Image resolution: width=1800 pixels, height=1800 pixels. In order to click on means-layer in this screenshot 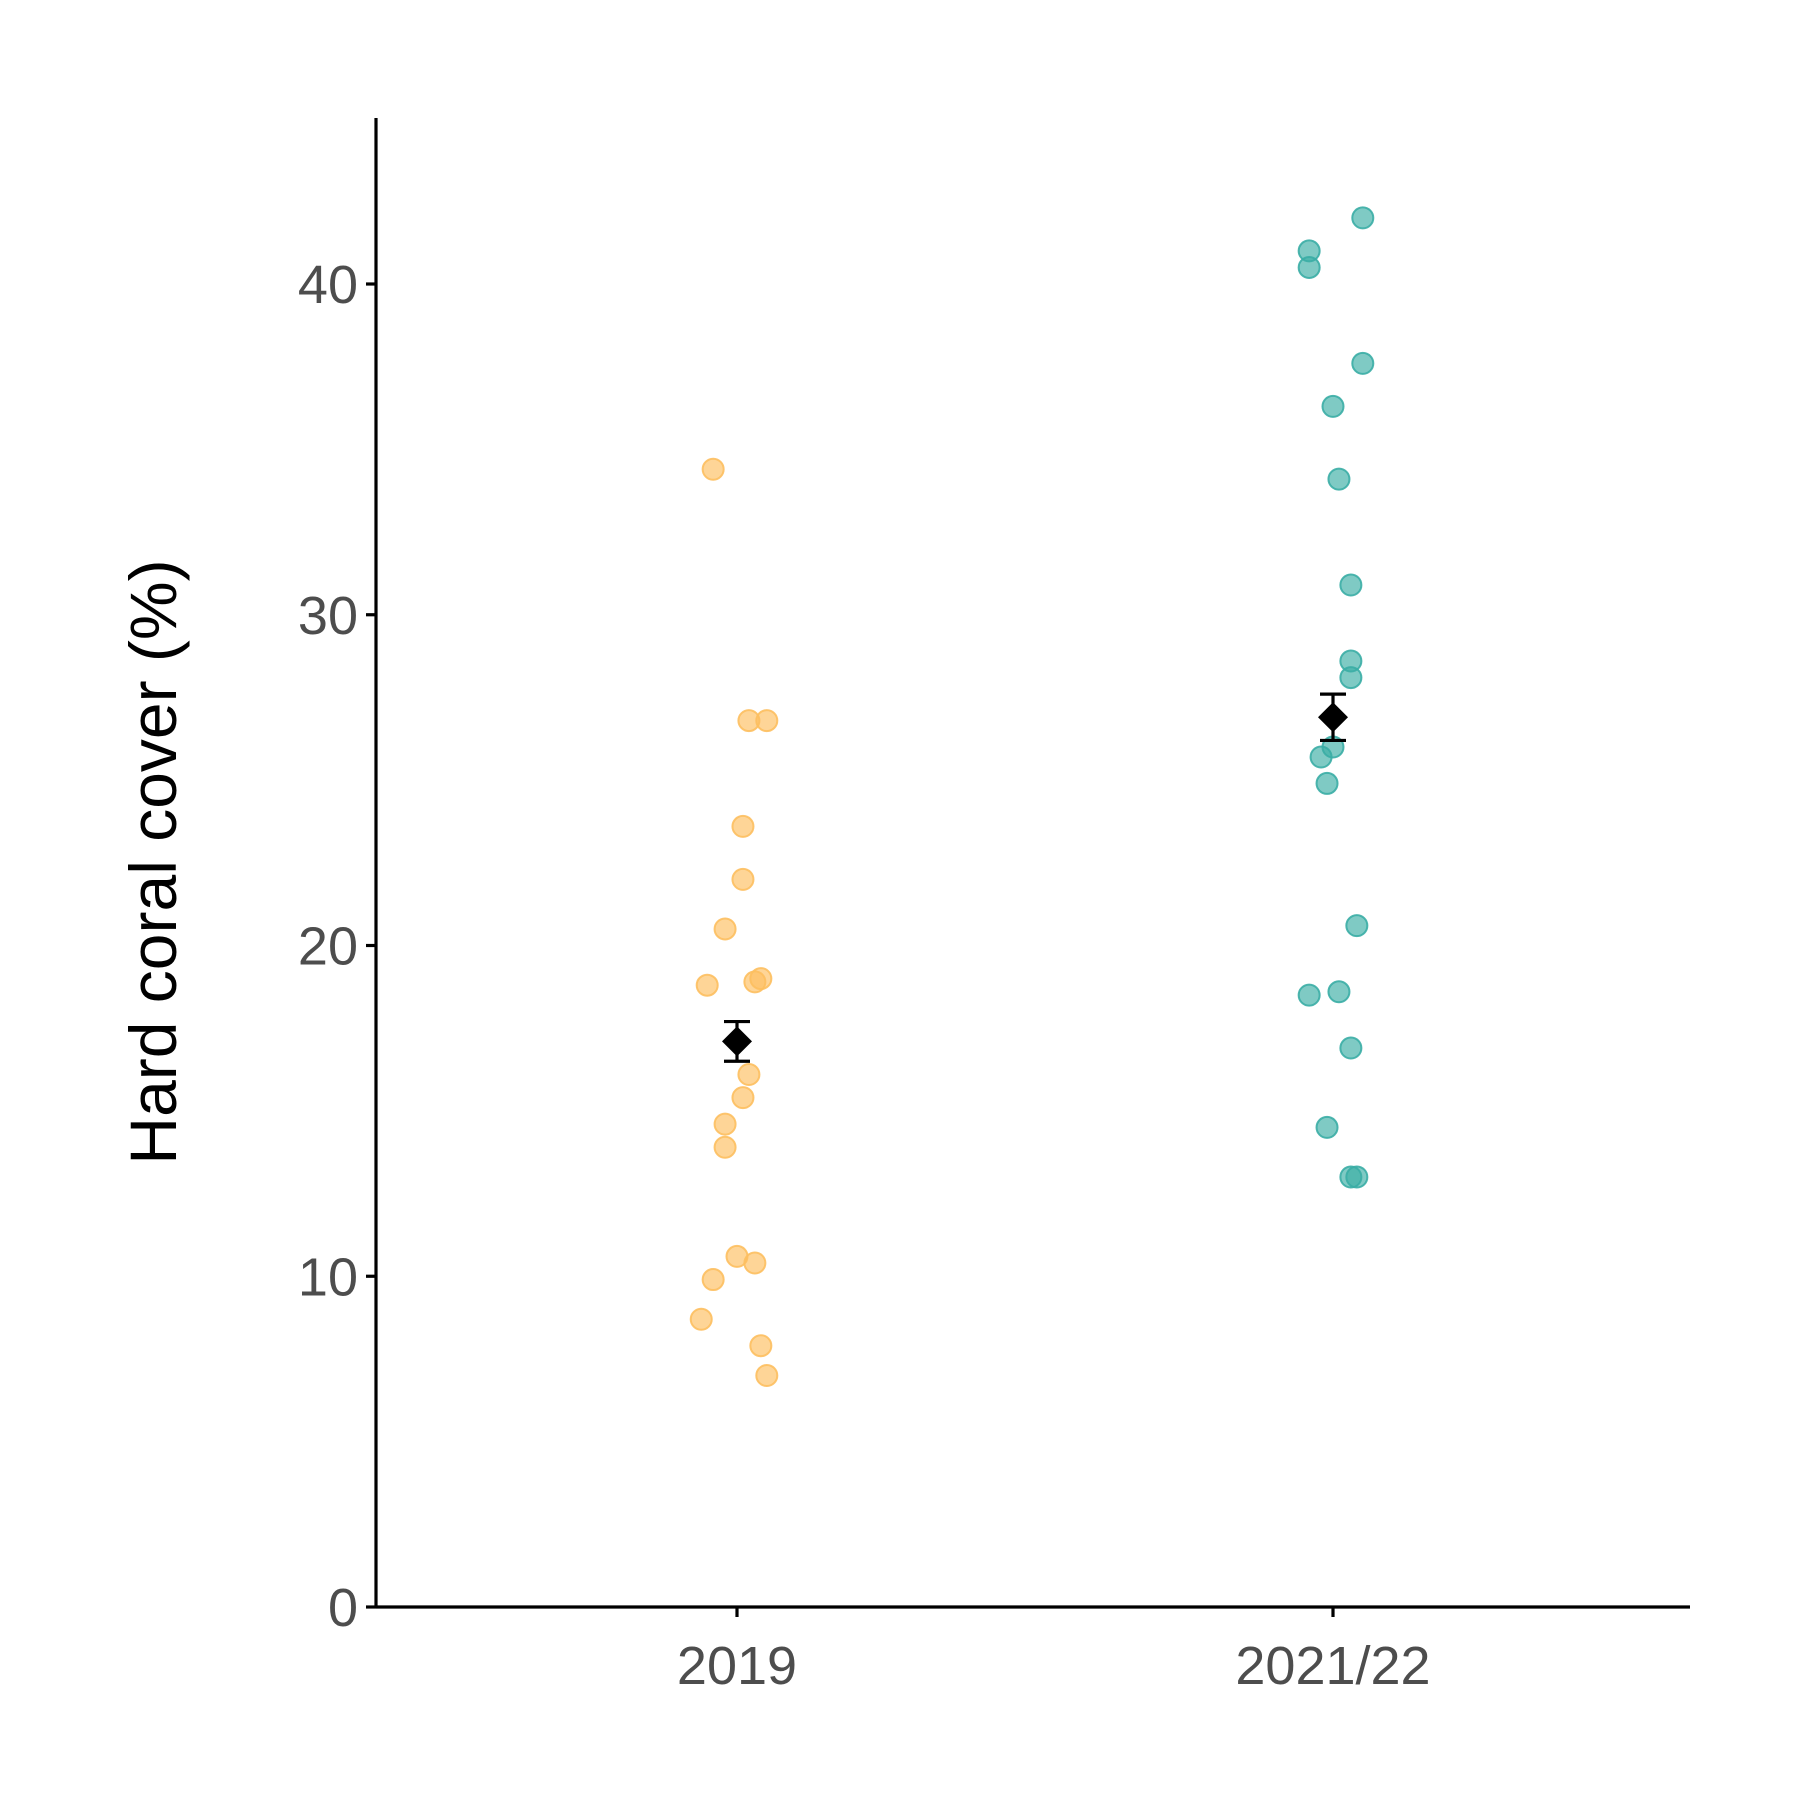, I will do `click(1035, 877)`.